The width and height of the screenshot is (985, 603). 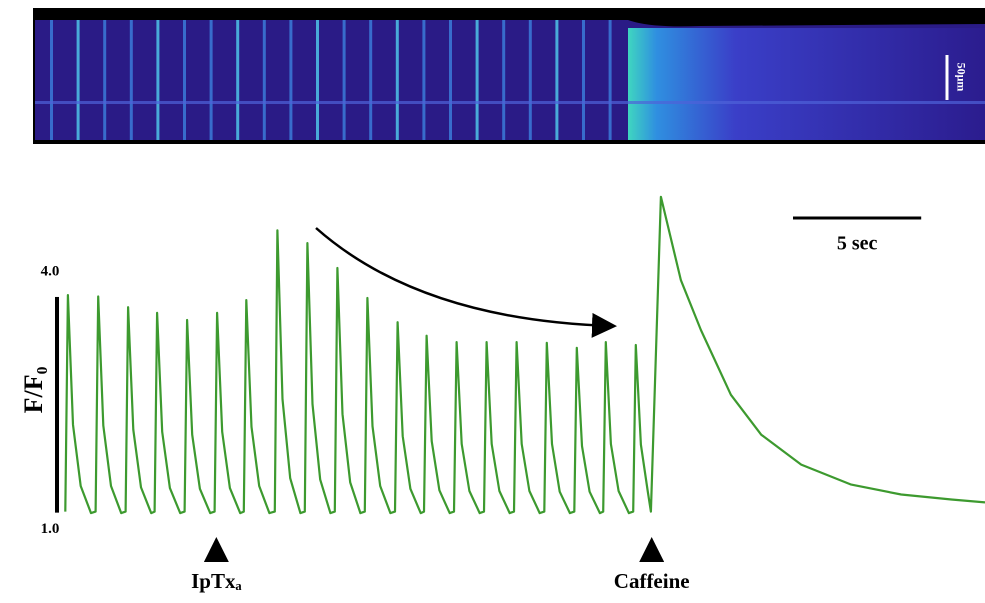 I want to click on y-axis-label: F/F₀, so click(x=33, y=389).